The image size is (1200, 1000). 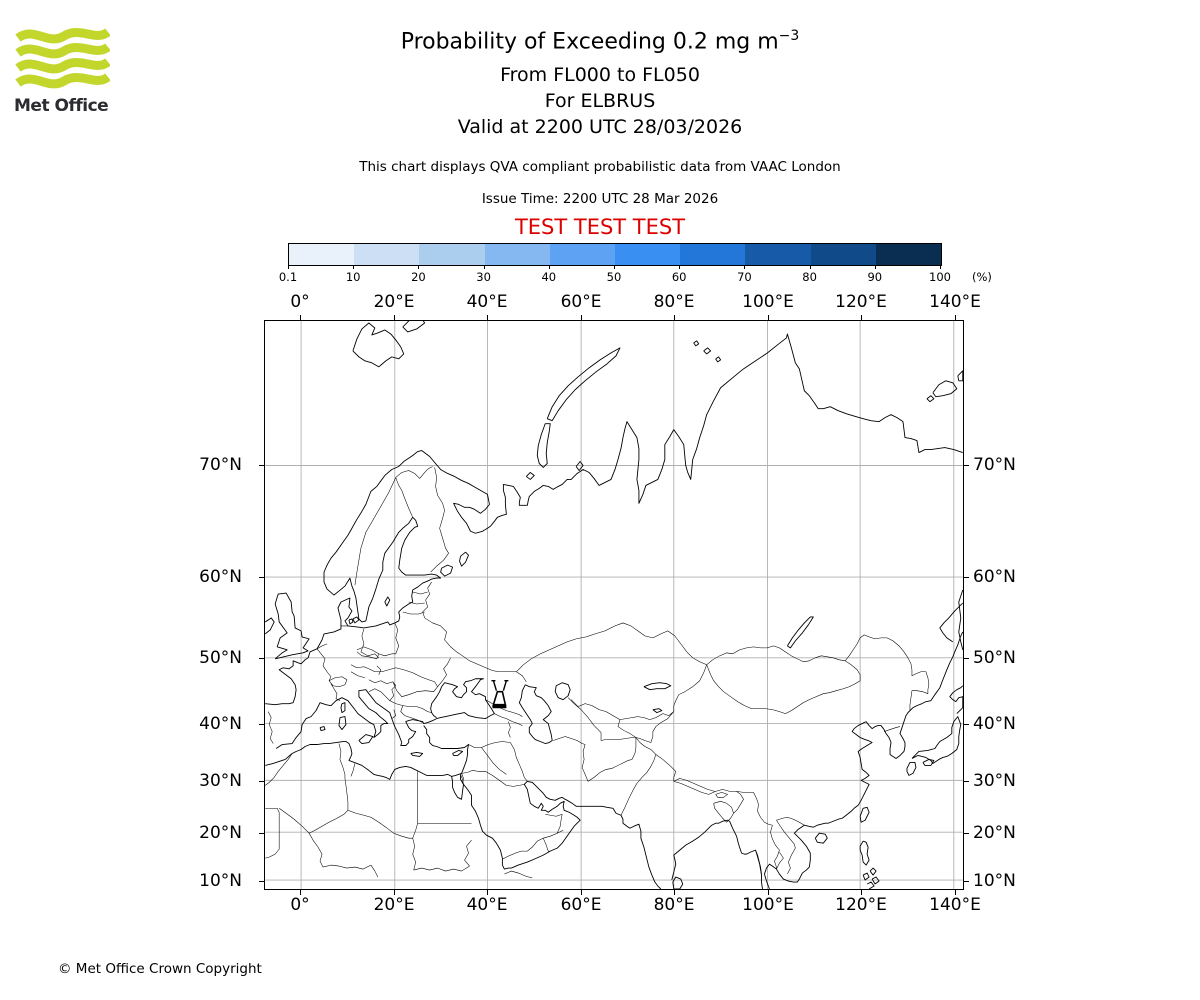 I want to click on colorbar-tick-label: 70, so click(x=744, y=277).